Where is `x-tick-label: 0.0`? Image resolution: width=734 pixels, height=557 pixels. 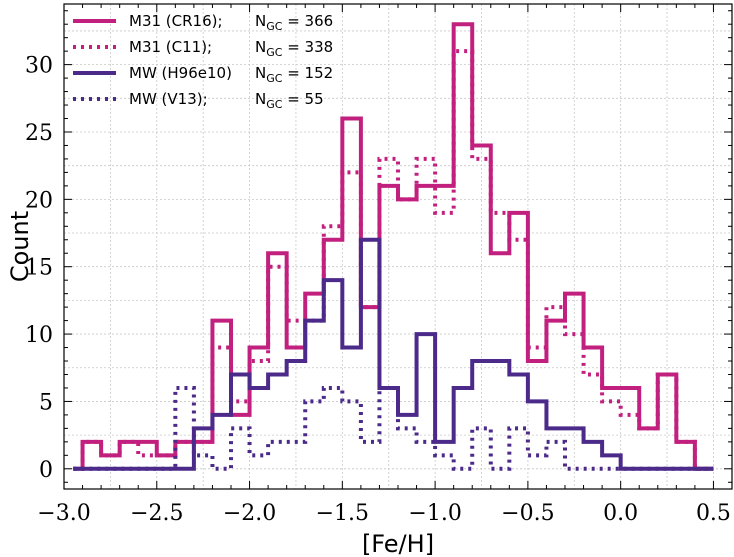
x-tick-label: 0.0 is located at coordinates (620, 513).